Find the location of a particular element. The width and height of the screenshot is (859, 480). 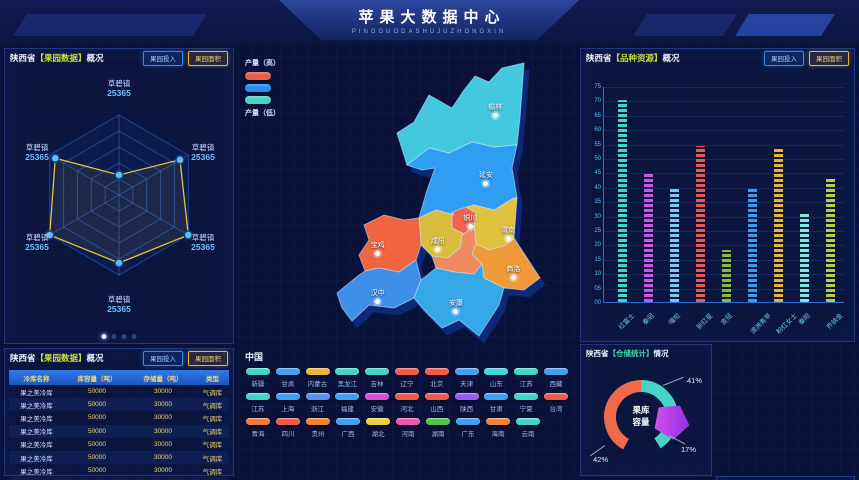

bar-秦冠 is located at coordinates (648, 237).